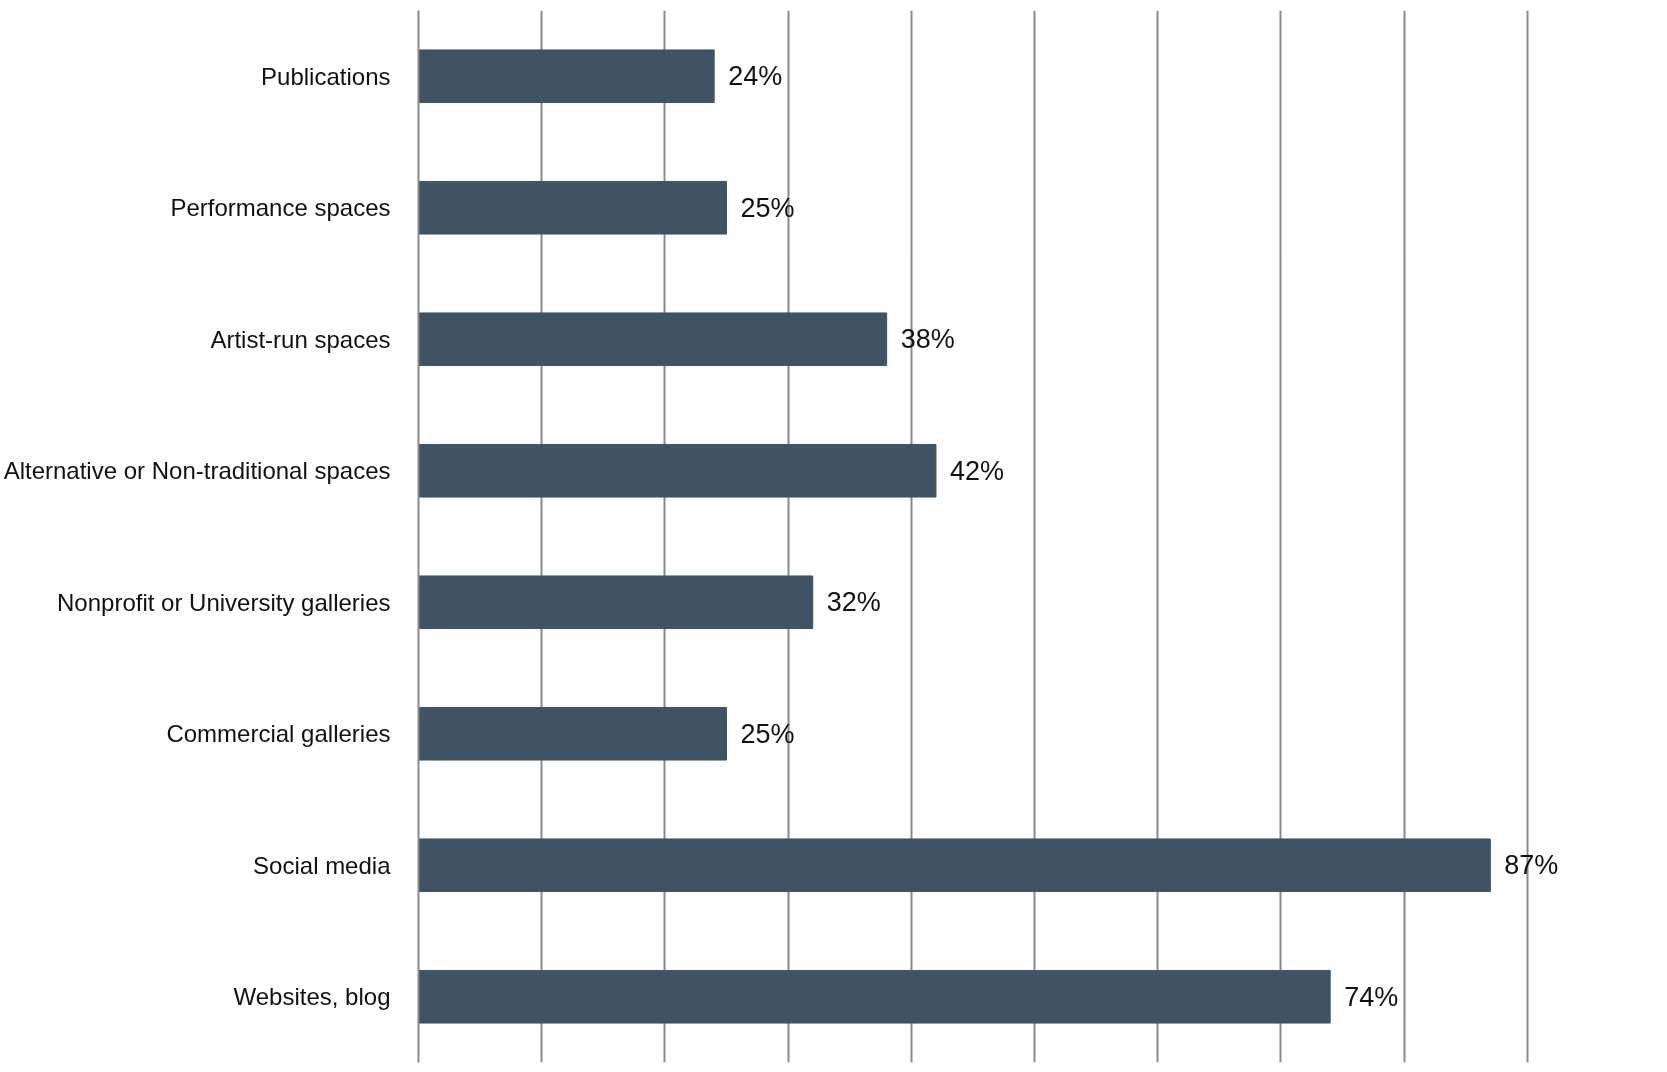 This screenshot has width=1667, height=1072. I want to click on y-tick-label: Social media, so click(322, 865).